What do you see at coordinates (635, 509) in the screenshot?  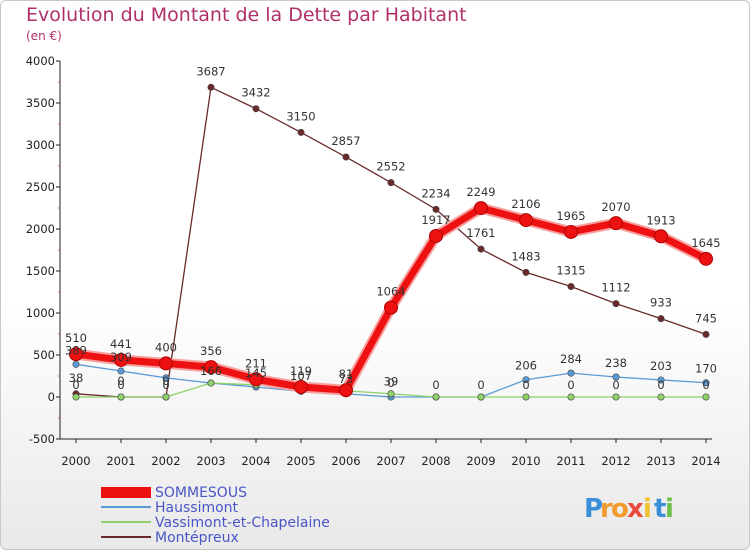 I see `logo-letter: x` at bounding box center [635, 509].